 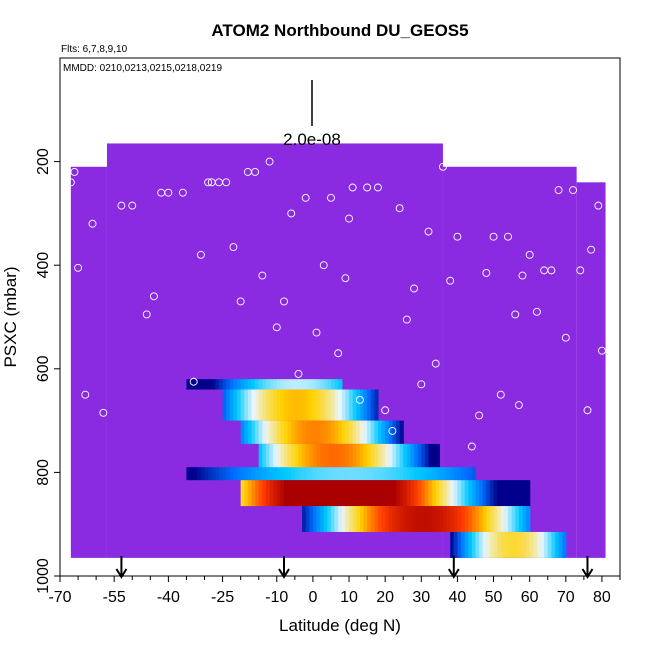 What do you see at coordinates (587, 567) in the screenshot?
I see `flight-arrow` at bounding box center [587, 567].